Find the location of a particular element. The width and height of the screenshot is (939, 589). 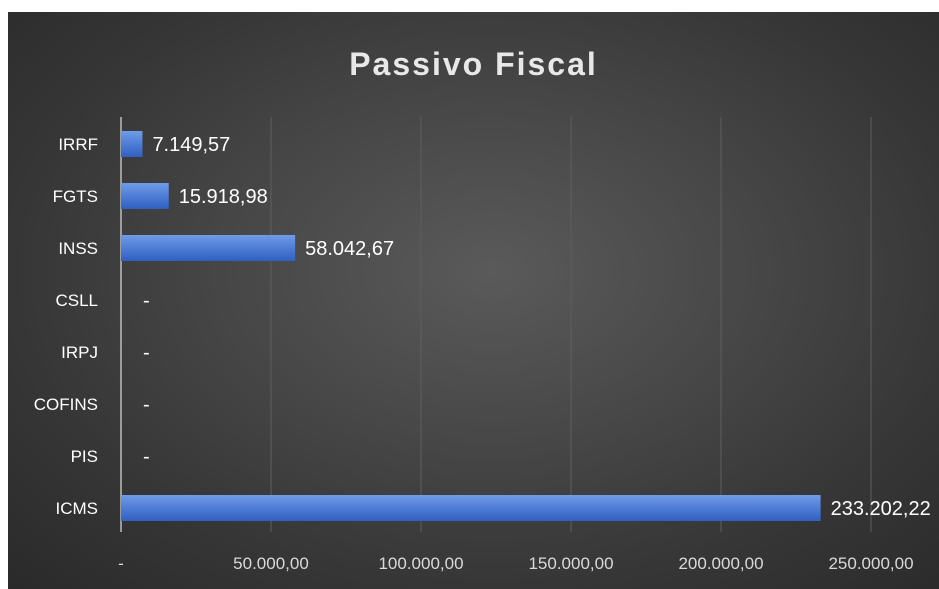

category-label: IRRF is located at coordinates (78, 144).